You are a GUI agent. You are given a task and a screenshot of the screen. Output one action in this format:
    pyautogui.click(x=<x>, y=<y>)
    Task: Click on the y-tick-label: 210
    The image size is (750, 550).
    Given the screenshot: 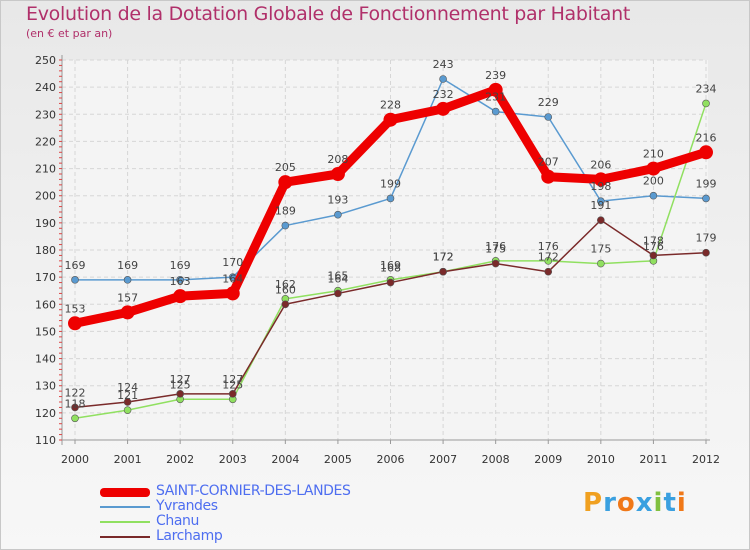 What is the action you would take?
    pyautogui.click(x=45, y=169)
    